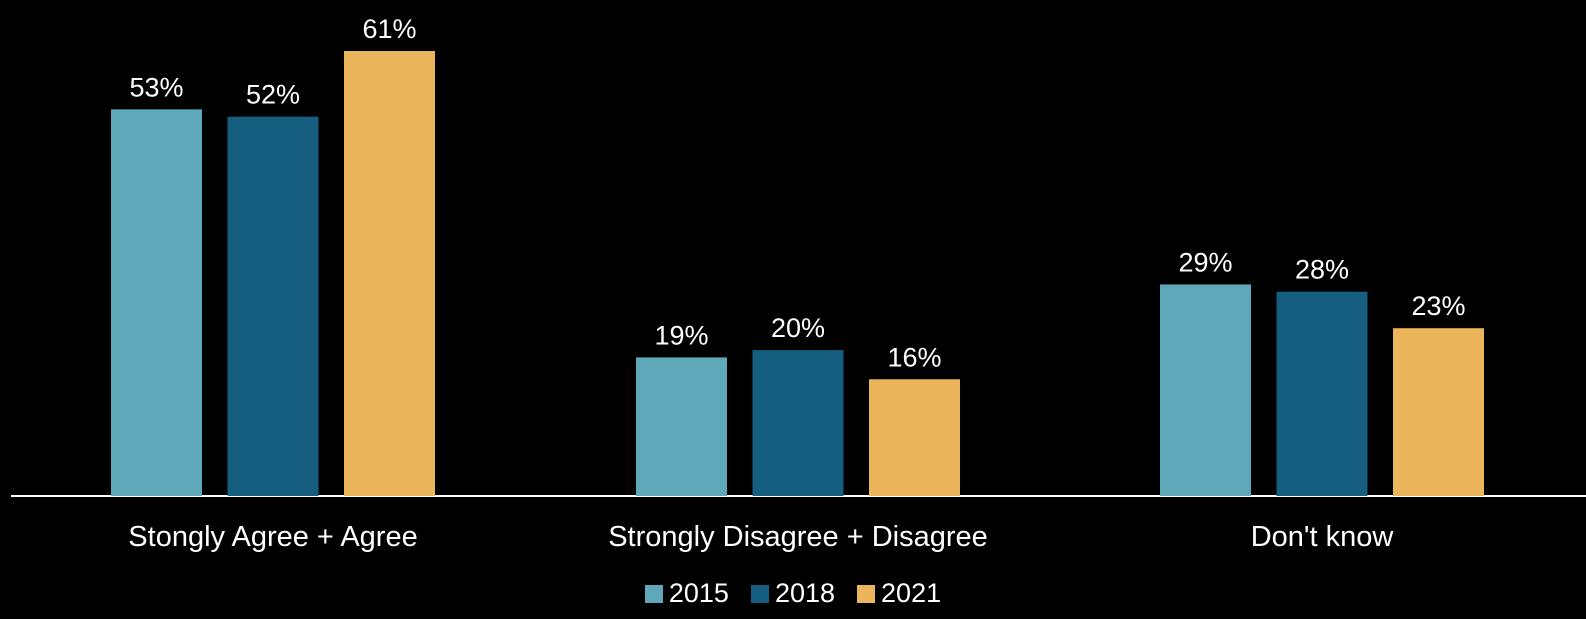  What do you see at coordinates (156, 87) in the screenshot?
I see `data-label-2015-1: 53%` at bounding box center [156, 87].